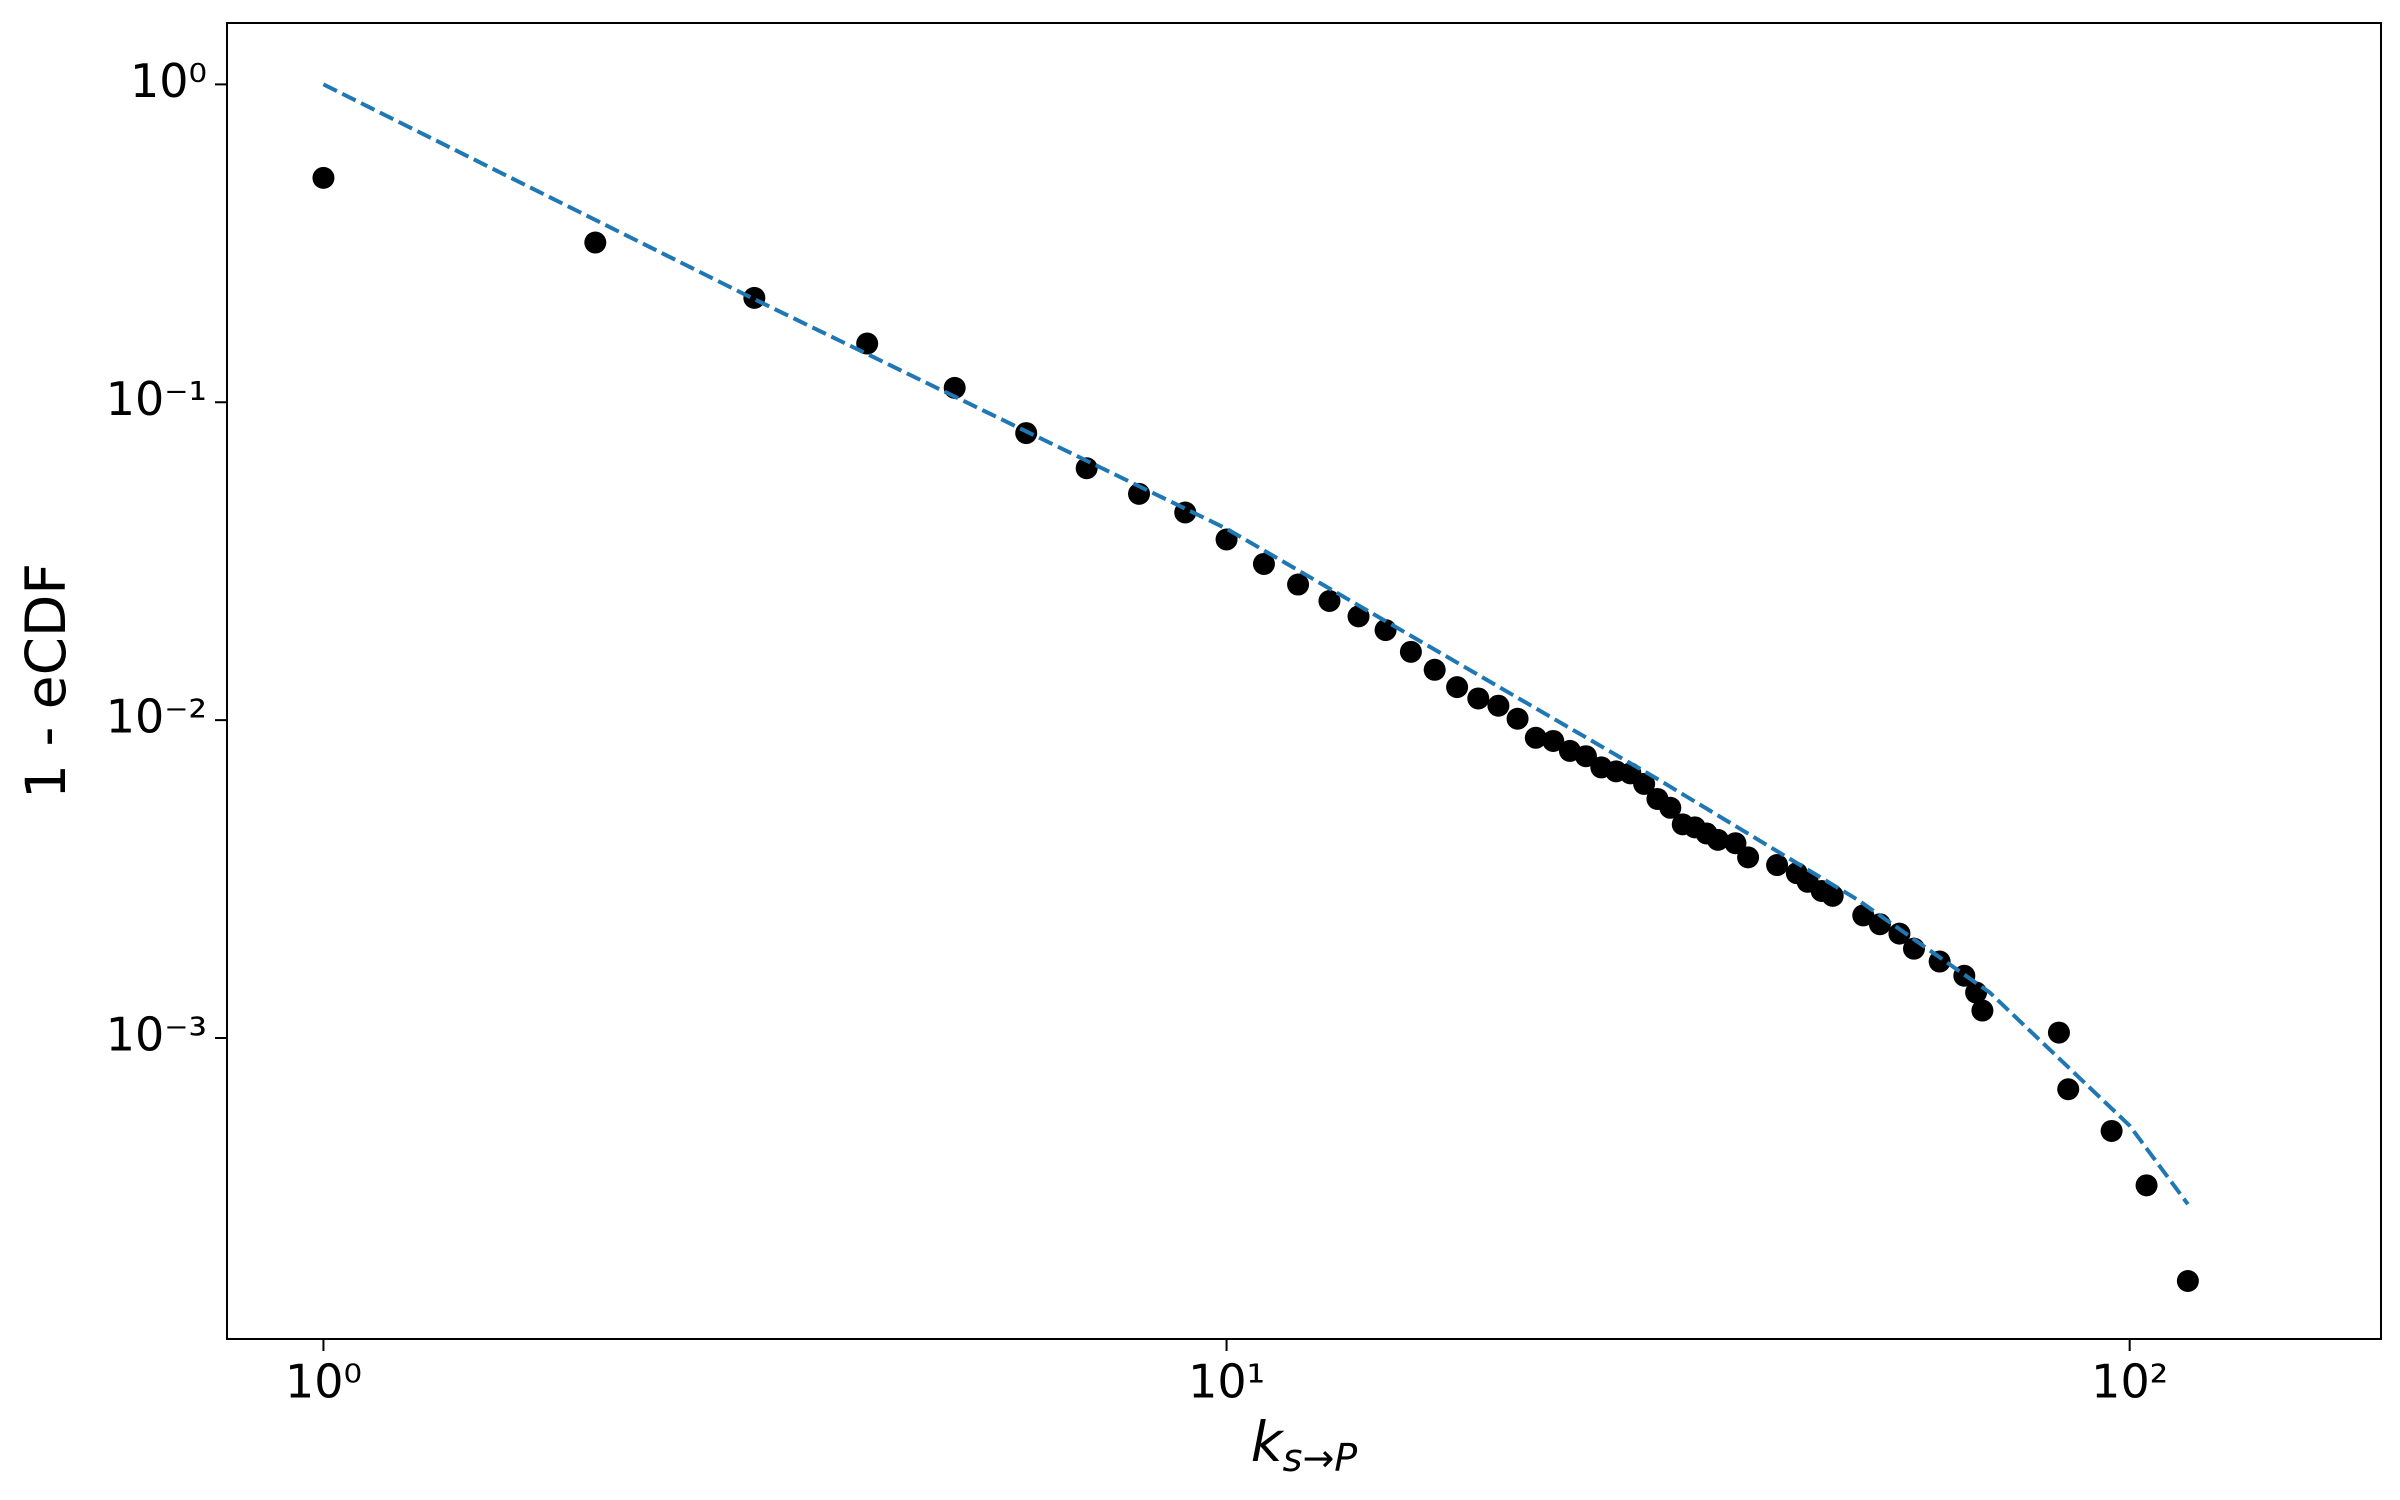 This screenshot has width=2400, height=1500. I want to click on x-axis-label: ks→P, so click(1304, 1444).